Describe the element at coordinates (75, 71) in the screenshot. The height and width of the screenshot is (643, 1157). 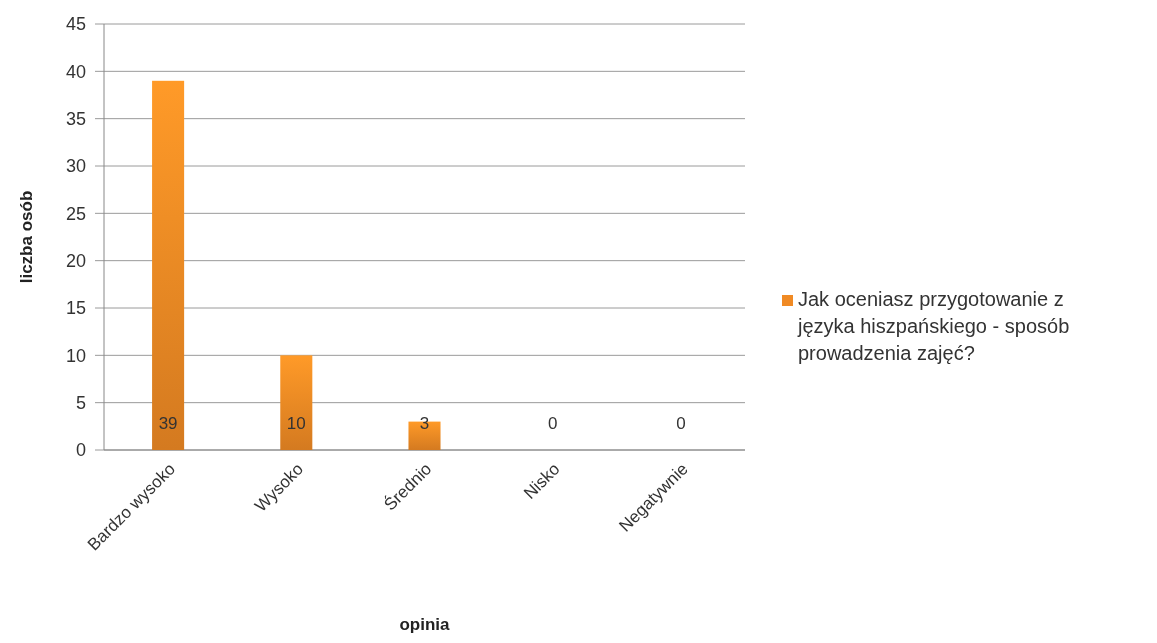
I see `y-tick-label: 40` at that location.